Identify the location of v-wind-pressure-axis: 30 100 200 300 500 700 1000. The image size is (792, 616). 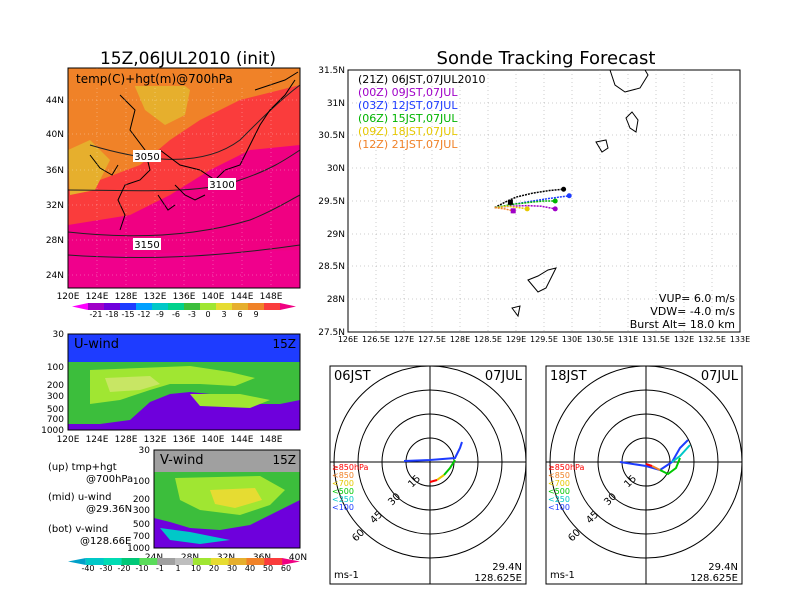
(138, 500).